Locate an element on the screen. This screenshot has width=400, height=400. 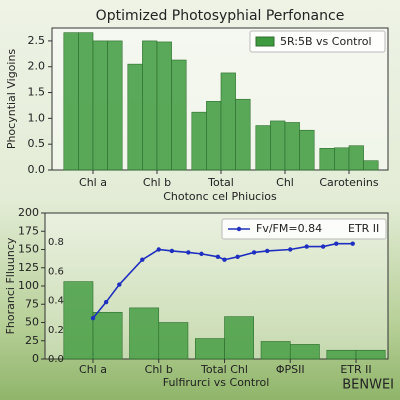
legend-label: Fv/FM=0.84 is located at coordinates (289, 228).